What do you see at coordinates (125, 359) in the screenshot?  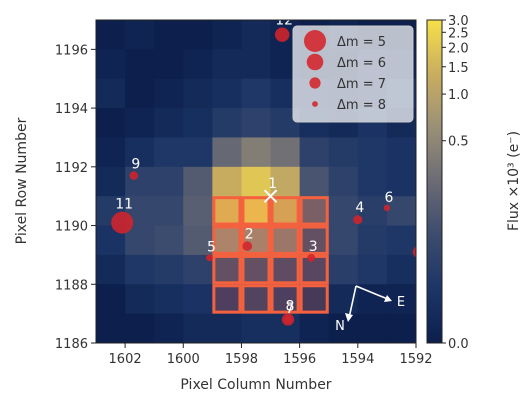 I see `x-tick-label: 1602` at bounding box center [125, 359].